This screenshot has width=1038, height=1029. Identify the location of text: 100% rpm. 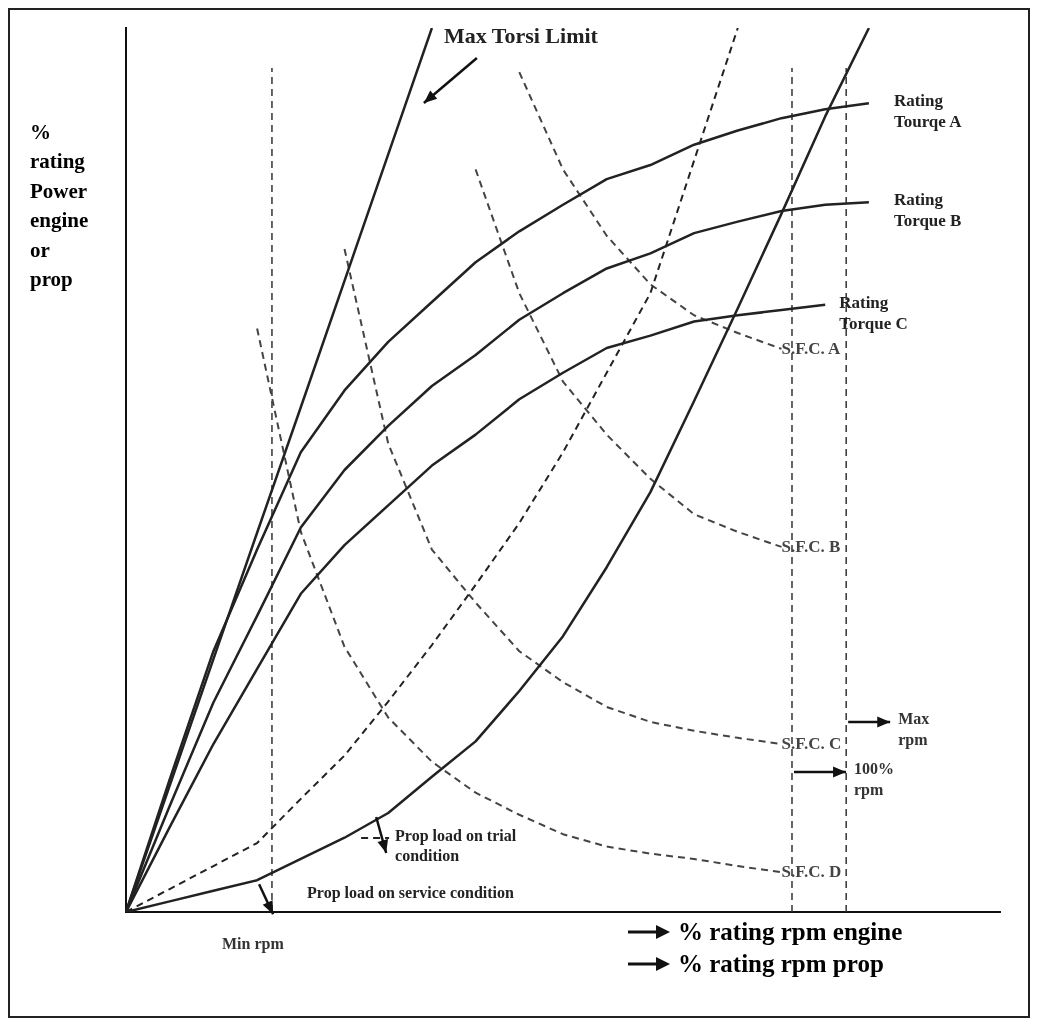
(873, 779).